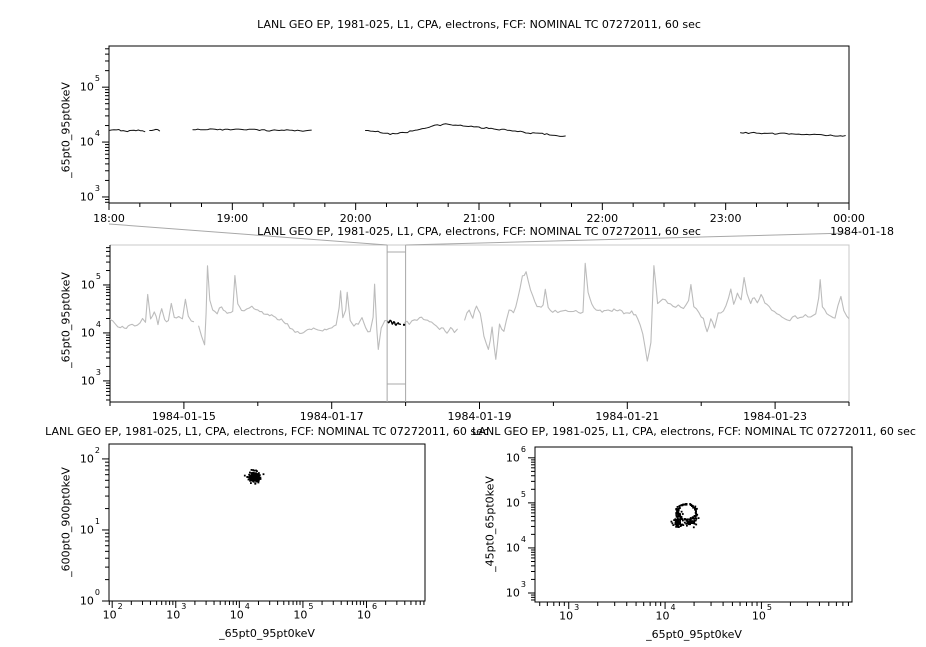  What do you see at coordinates (89, 598) in the screenshot?
I see `y-tick-label: 10⁰` at bounding box center [89, 598].